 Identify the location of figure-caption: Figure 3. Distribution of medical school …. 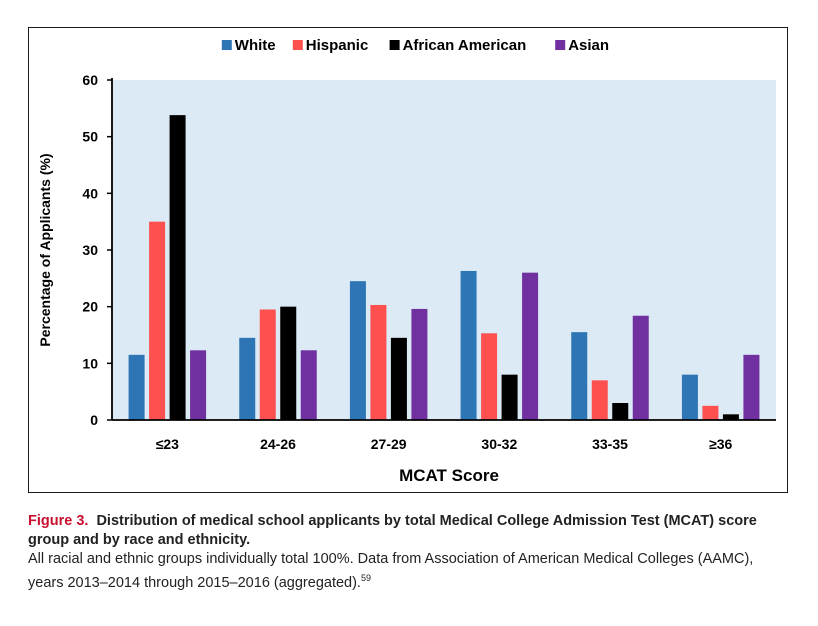
(409, 552).